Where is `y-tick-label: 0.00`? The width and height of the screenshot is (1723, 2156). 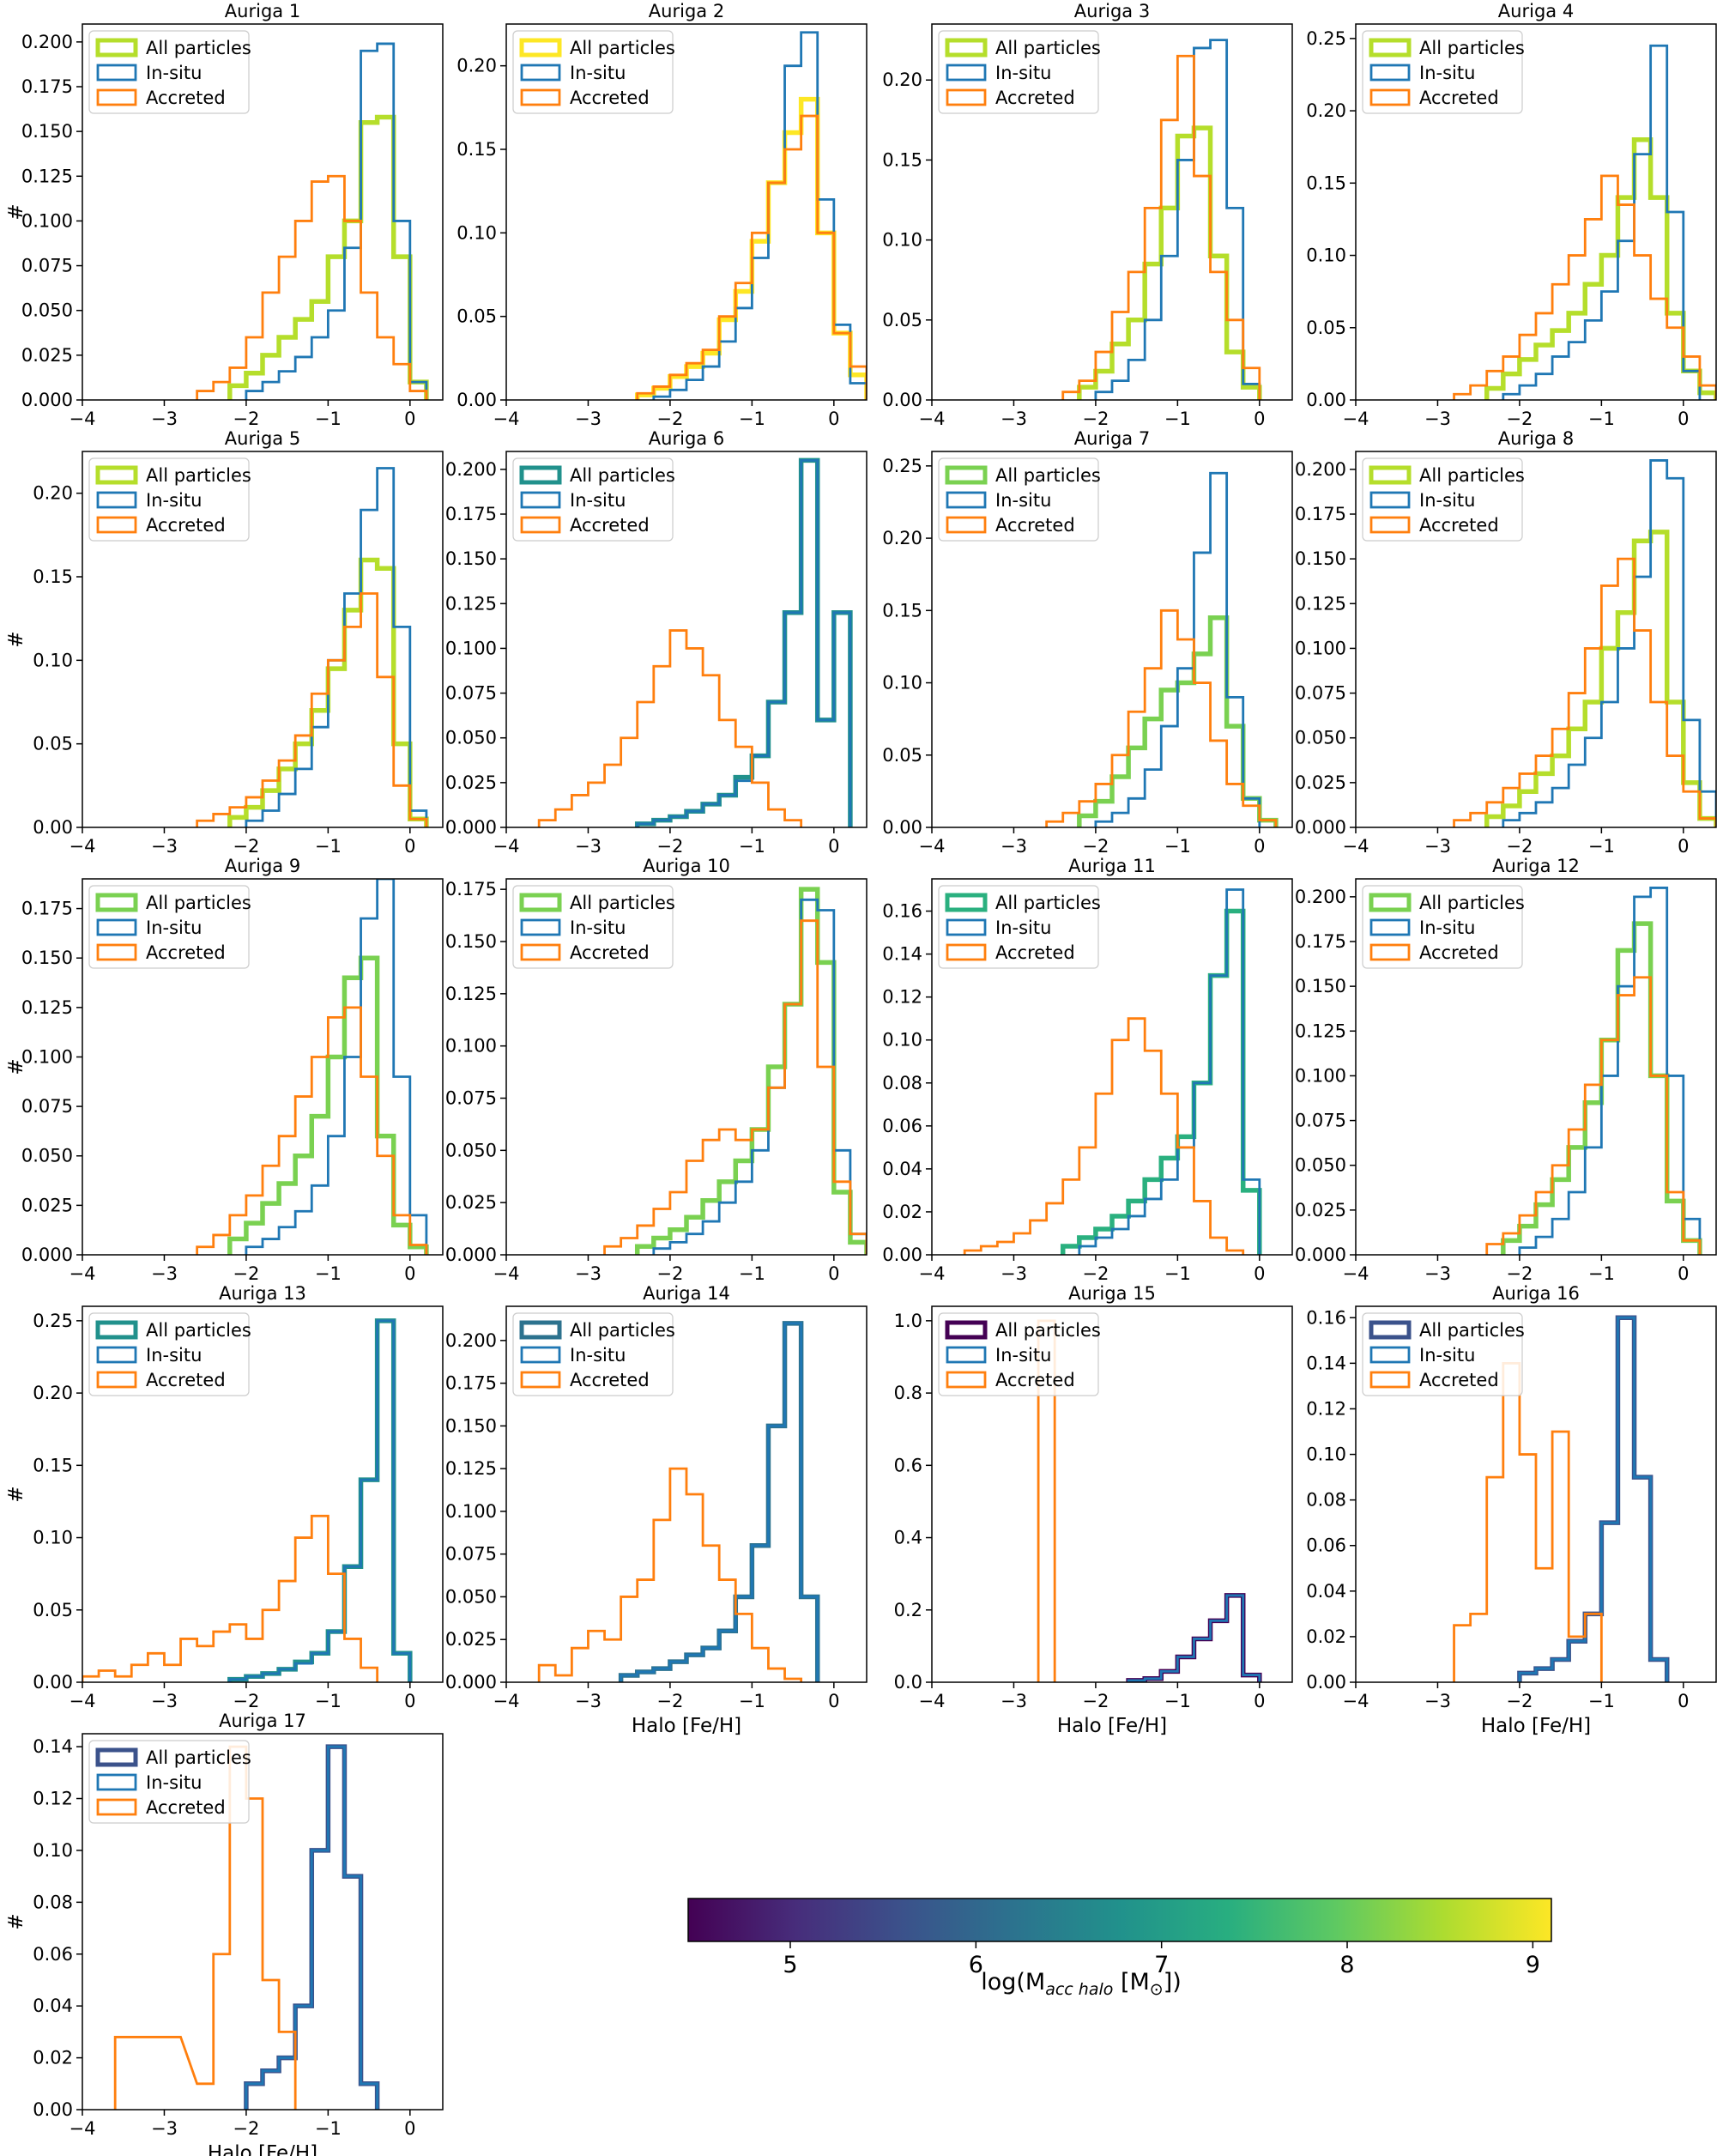 y-tick-label: 0.00 is located at coordinates (53, 827).